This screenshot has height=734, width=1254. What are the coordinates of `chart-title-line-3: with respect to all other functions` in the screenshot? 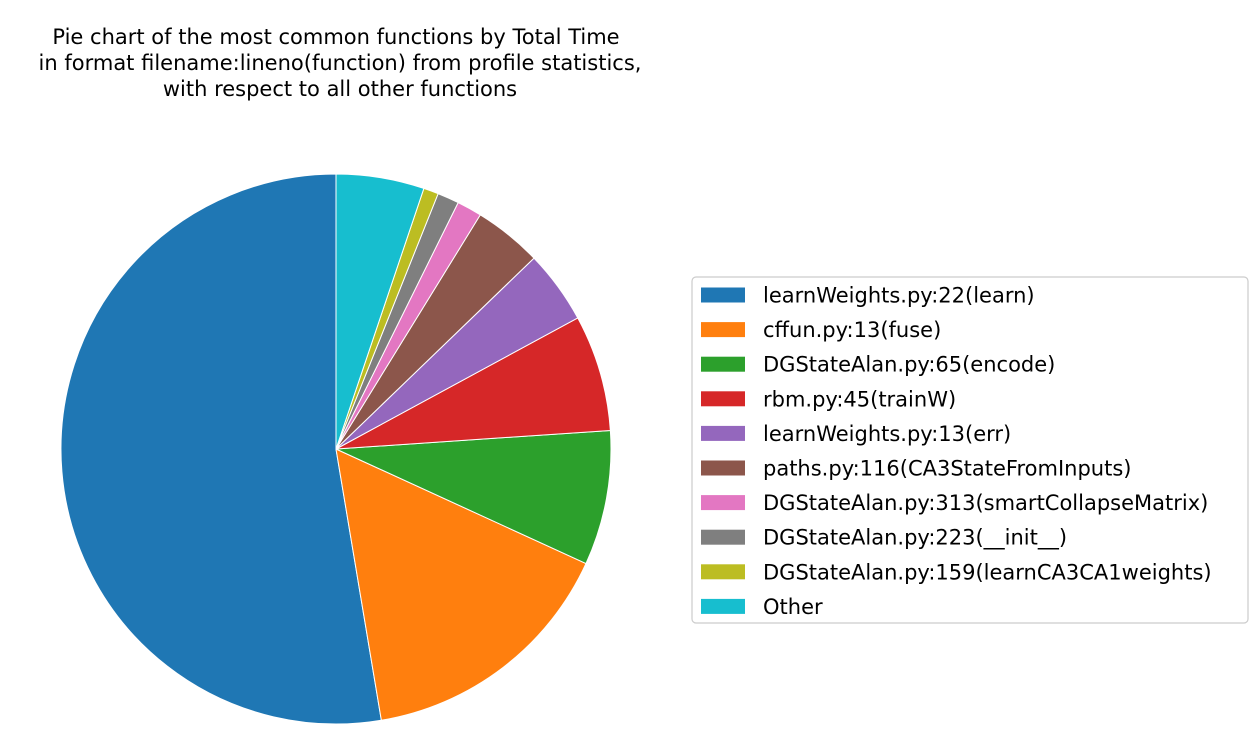 It's located at (340, 89).